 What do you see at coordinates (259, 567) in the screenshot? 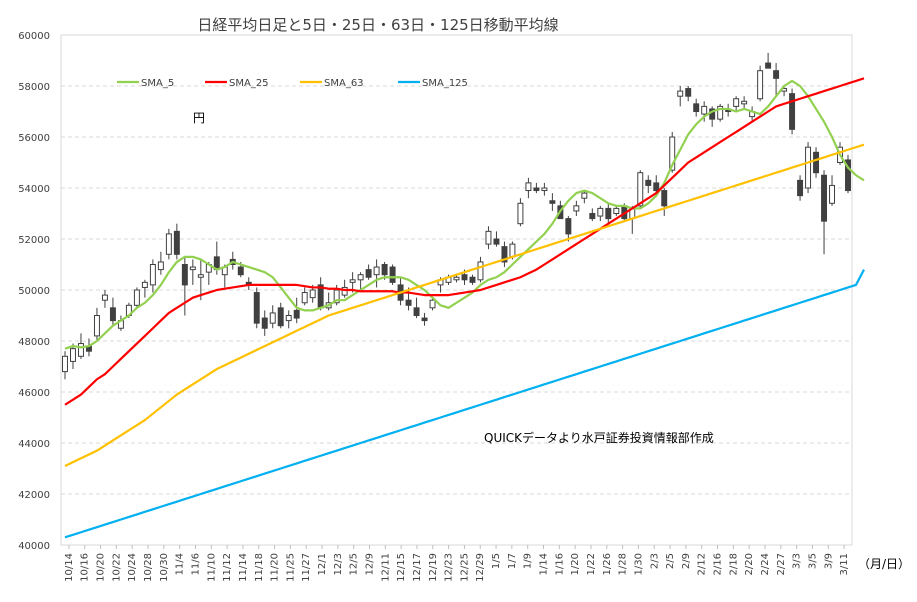
I see `x-tick-label: 11/18` at bounding box center [259, 567].